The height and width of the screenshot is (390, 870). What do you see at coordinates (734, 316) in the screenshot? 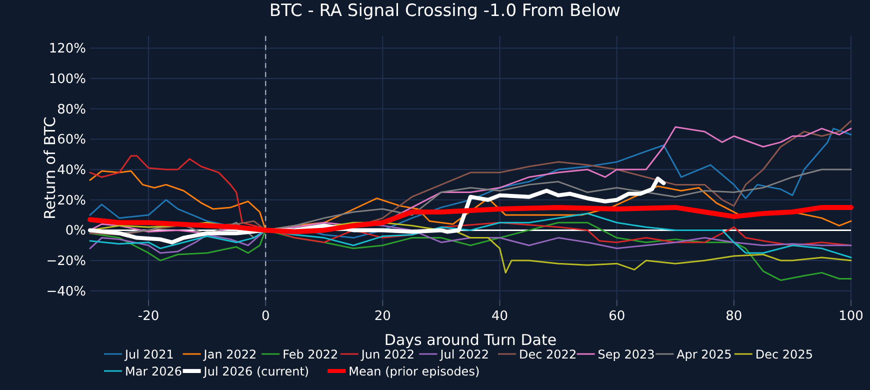
I see `x-tick-label: 80` at bounding box center [734, 316].